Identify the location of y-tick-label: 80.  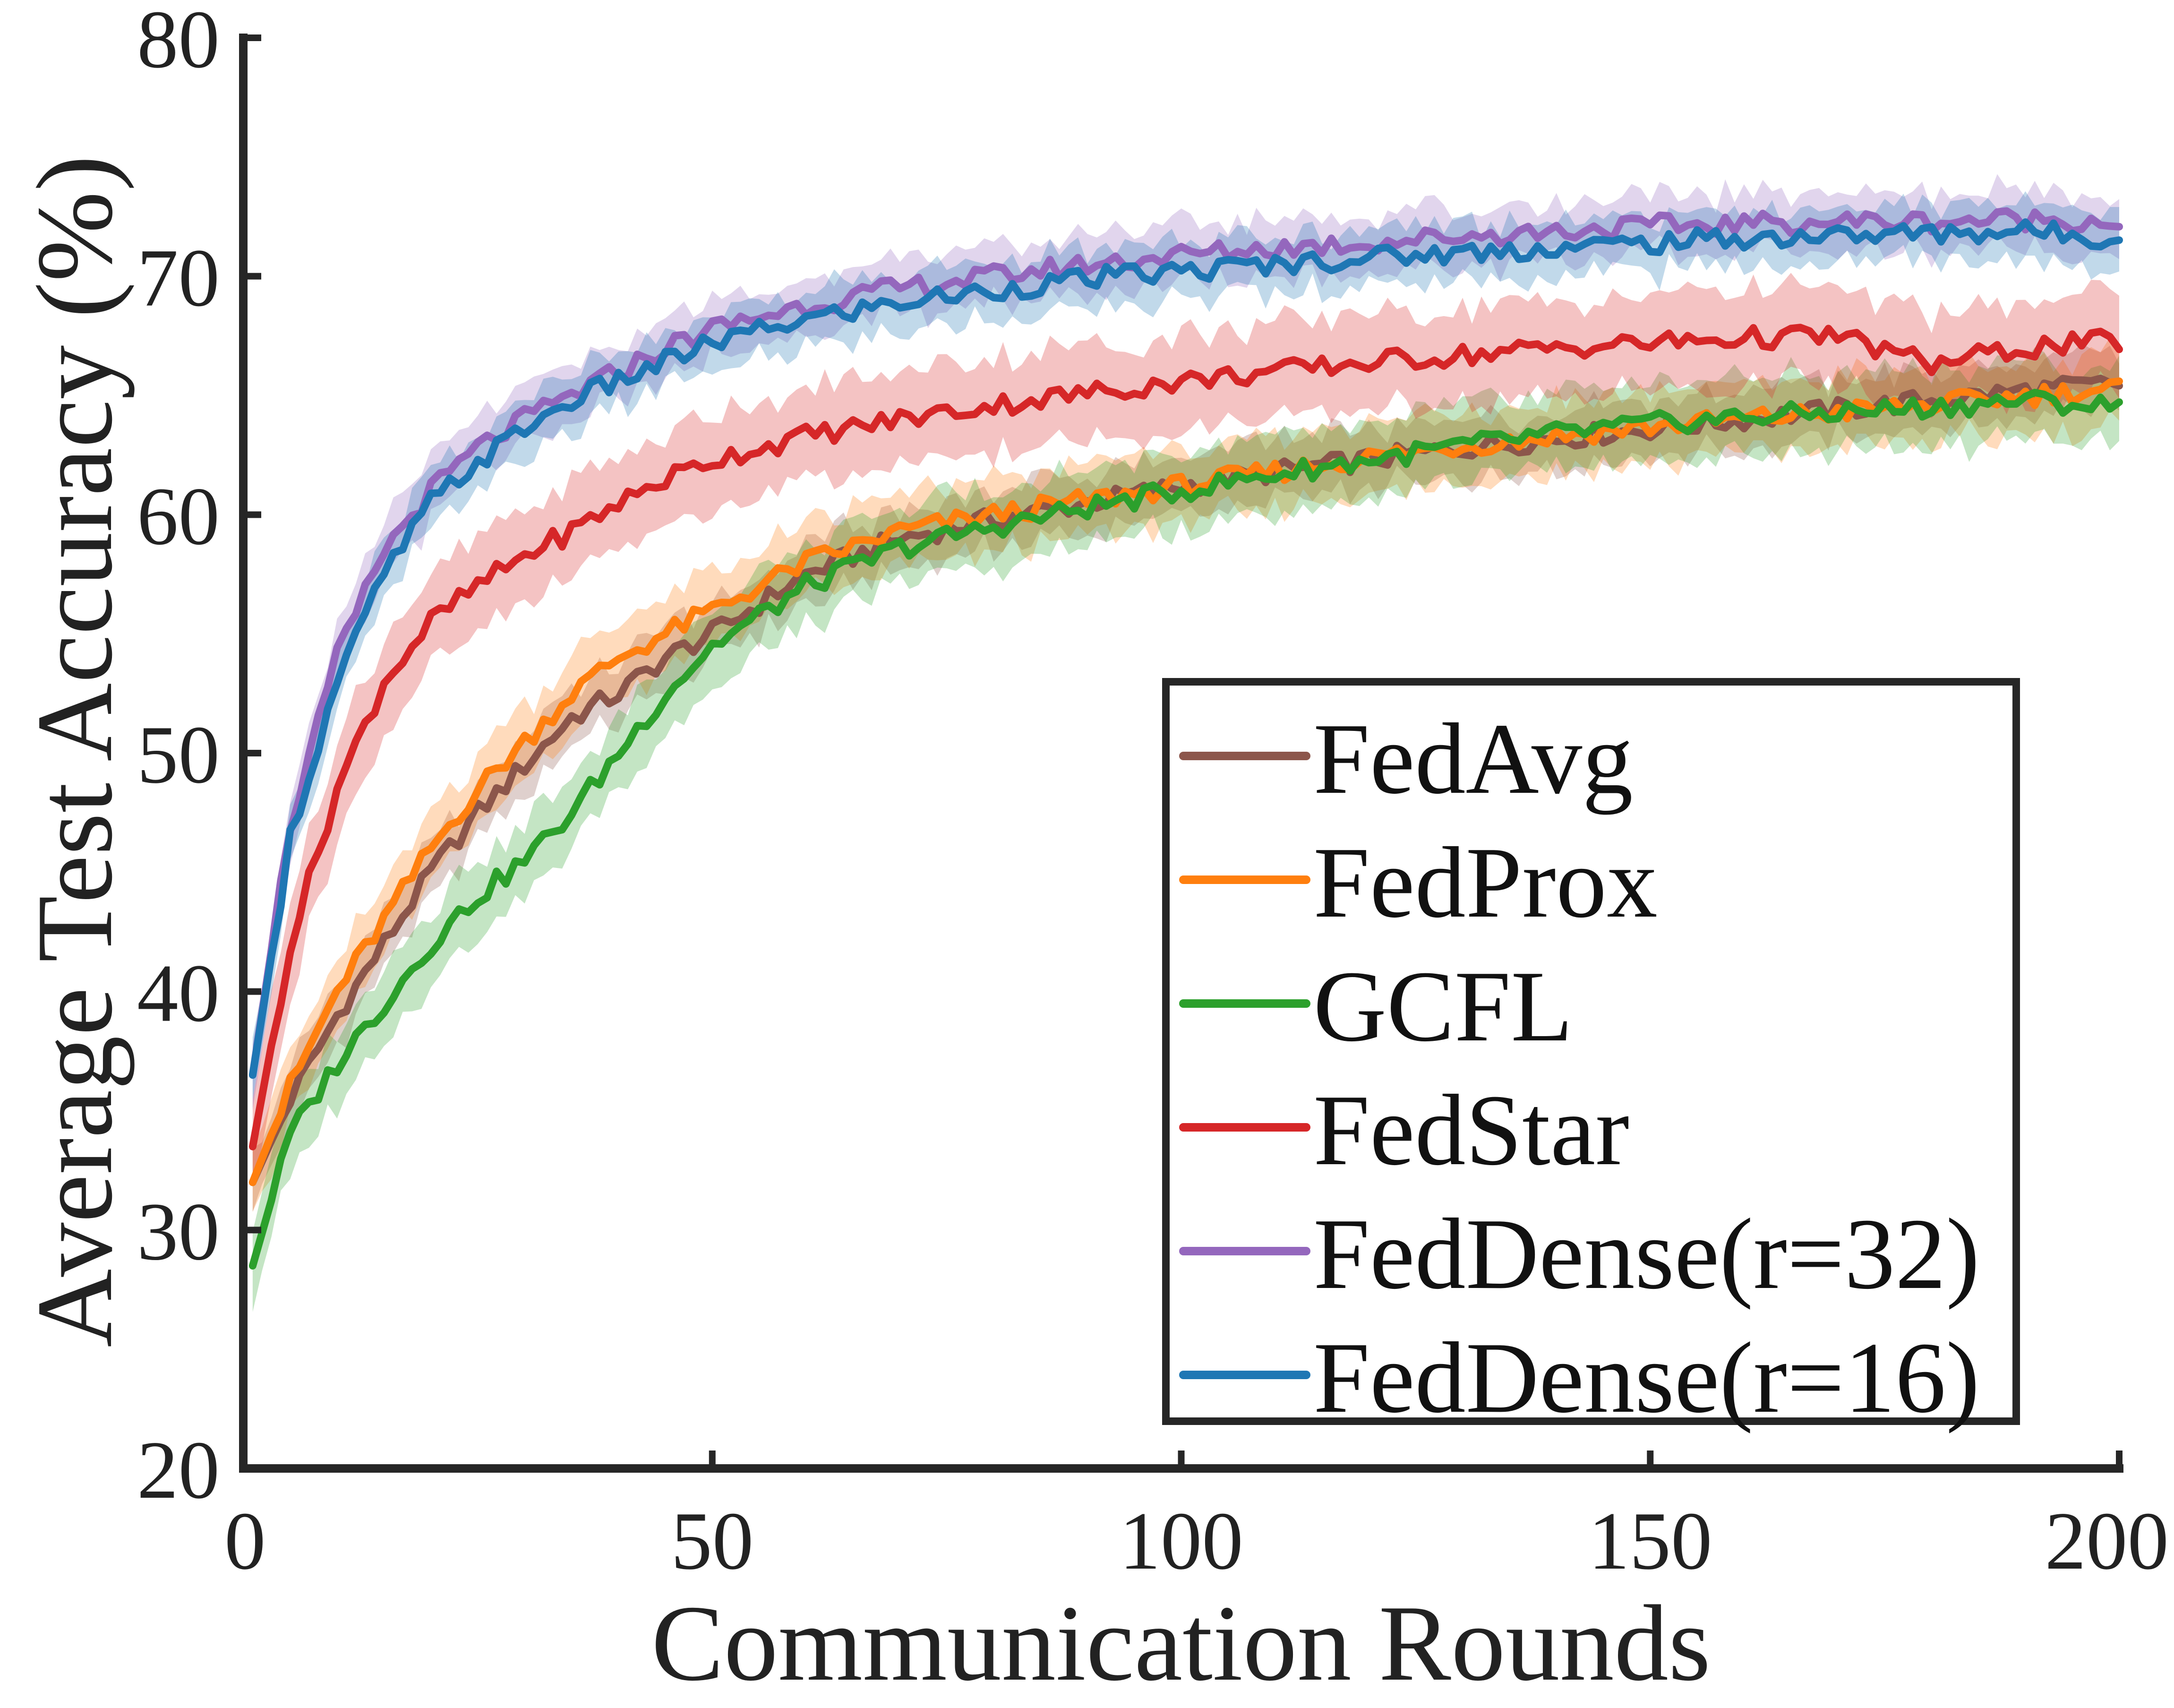
(178, 42).